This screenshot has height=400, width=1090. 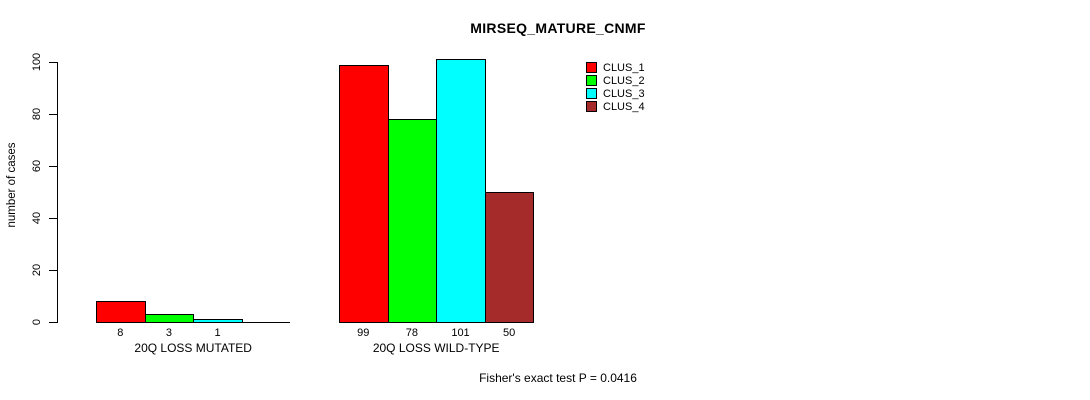 I want to click on group-label: 20Q LOSS WILD-TYPE, so click(x=436, y=348).